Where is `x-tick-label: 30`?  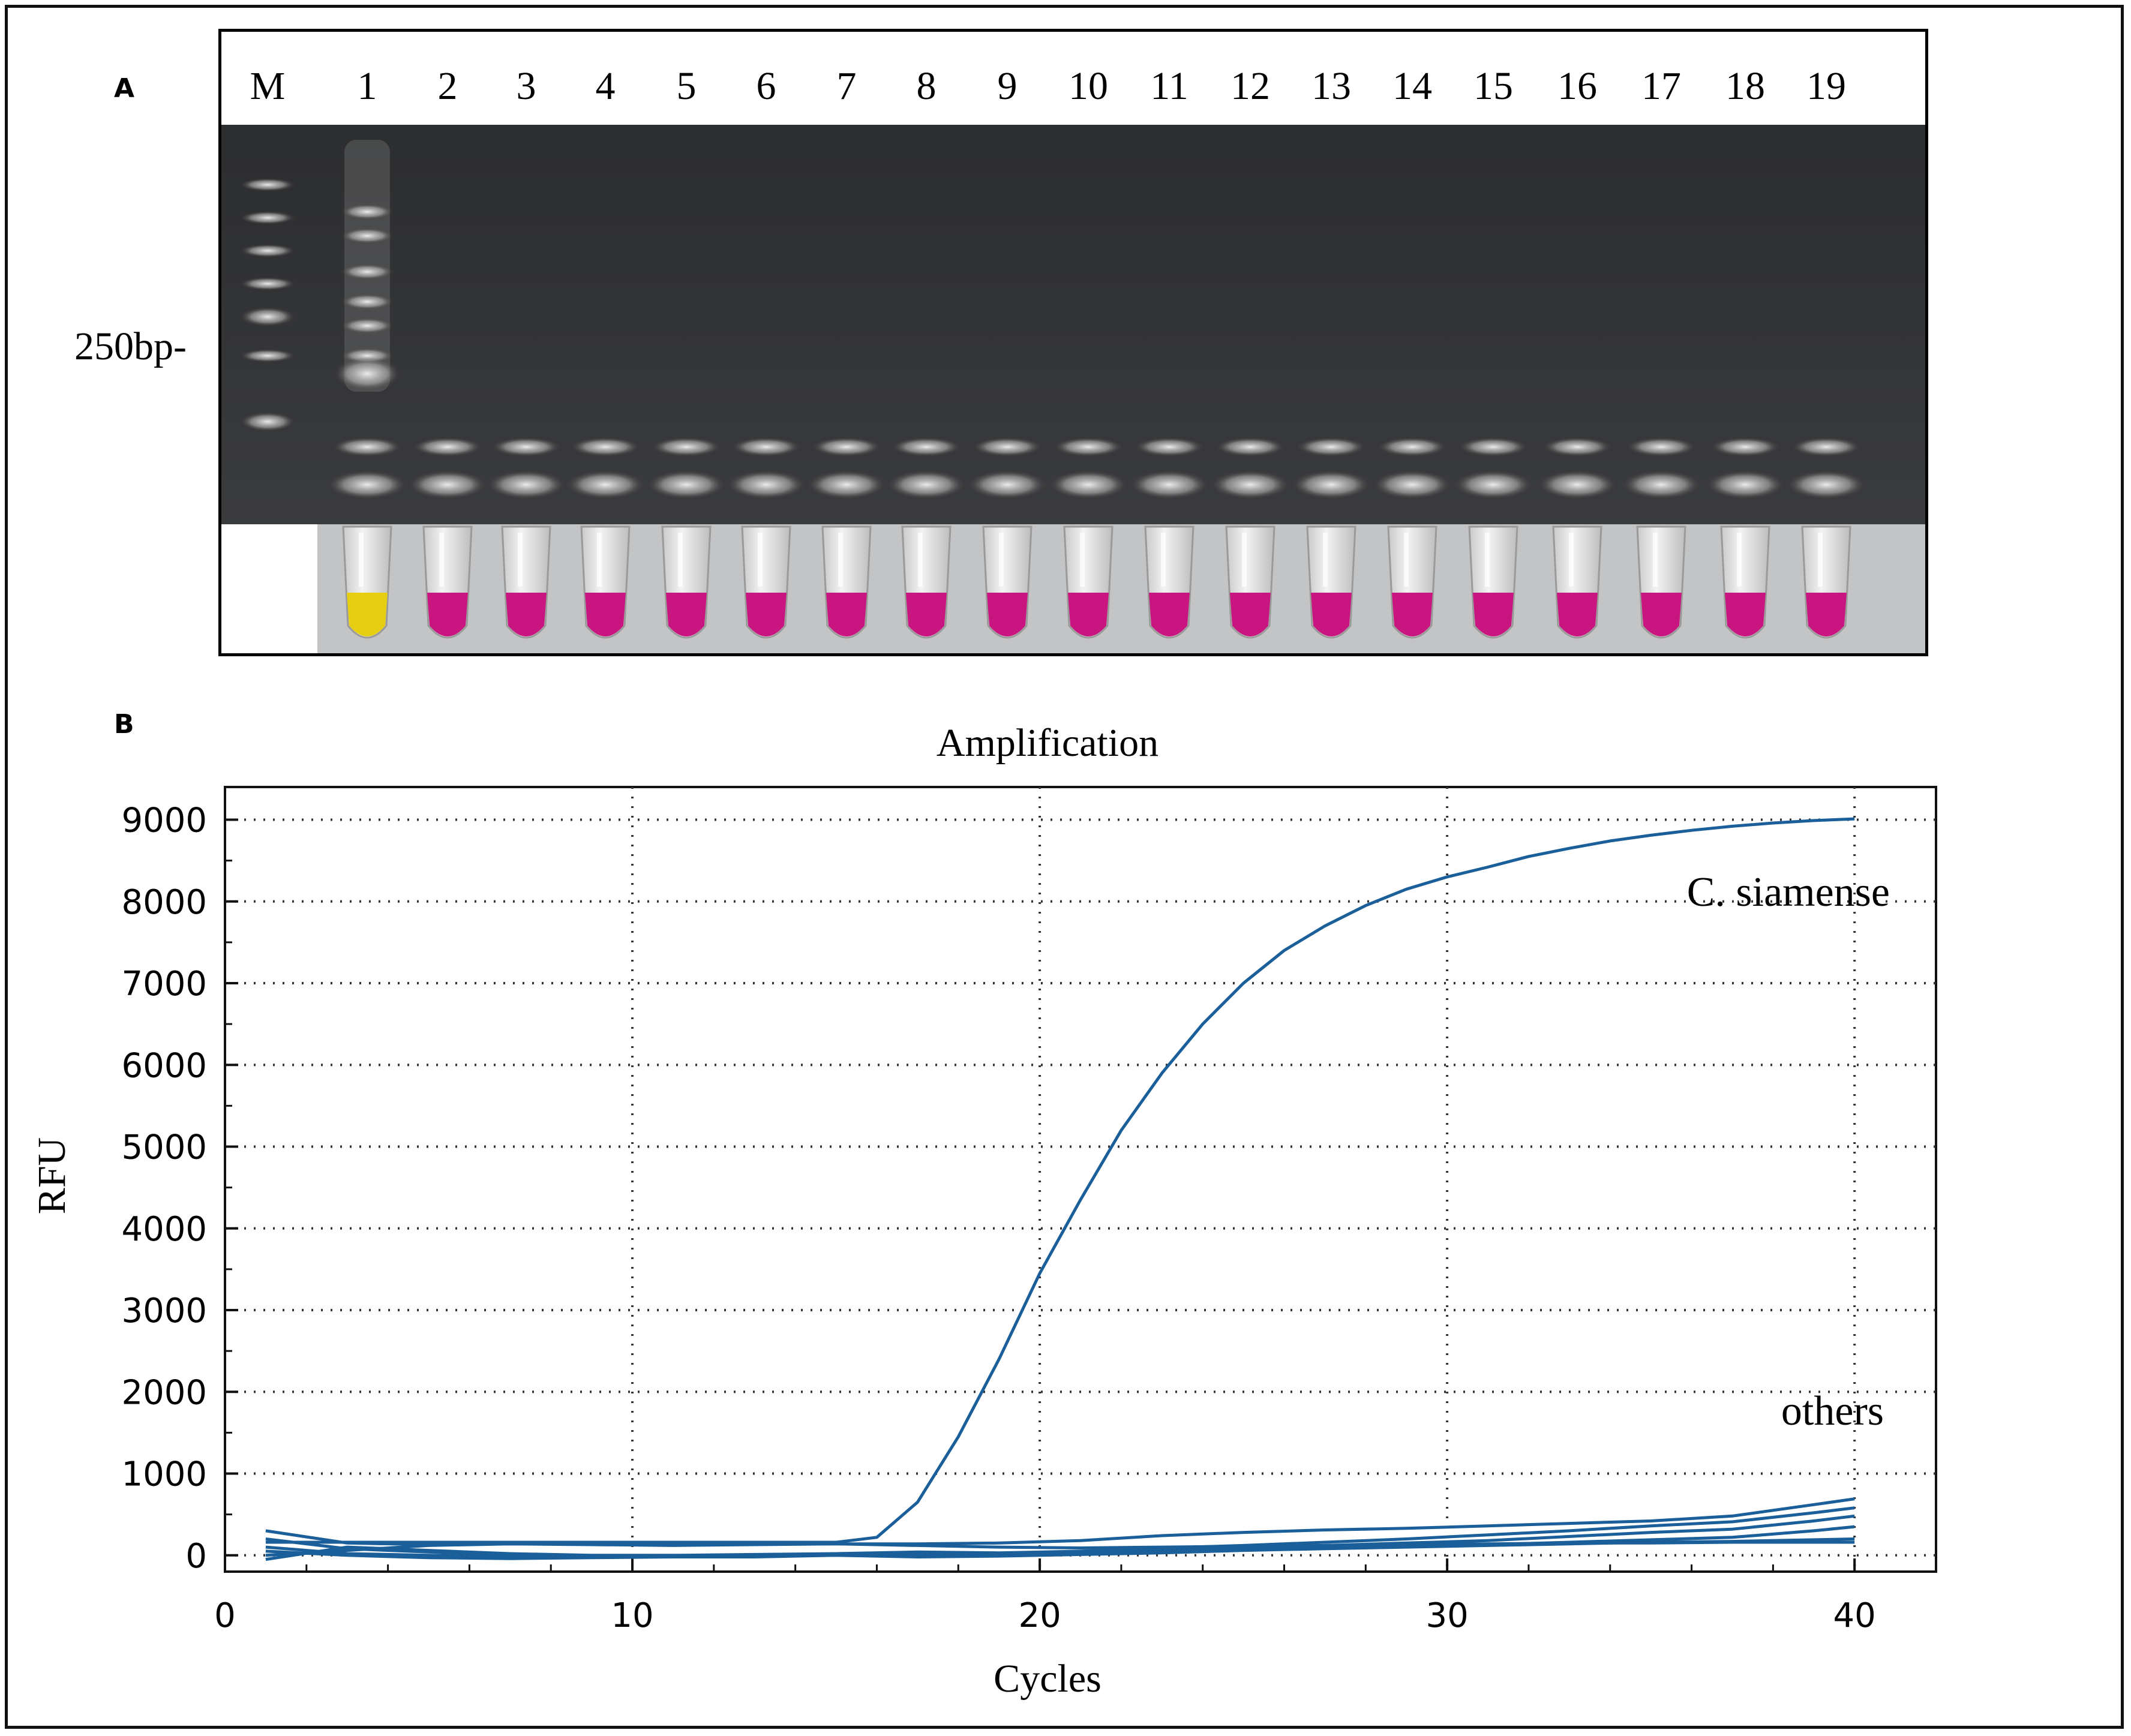
x-tick-label: 30 is located at coordinates (1447, 1615).